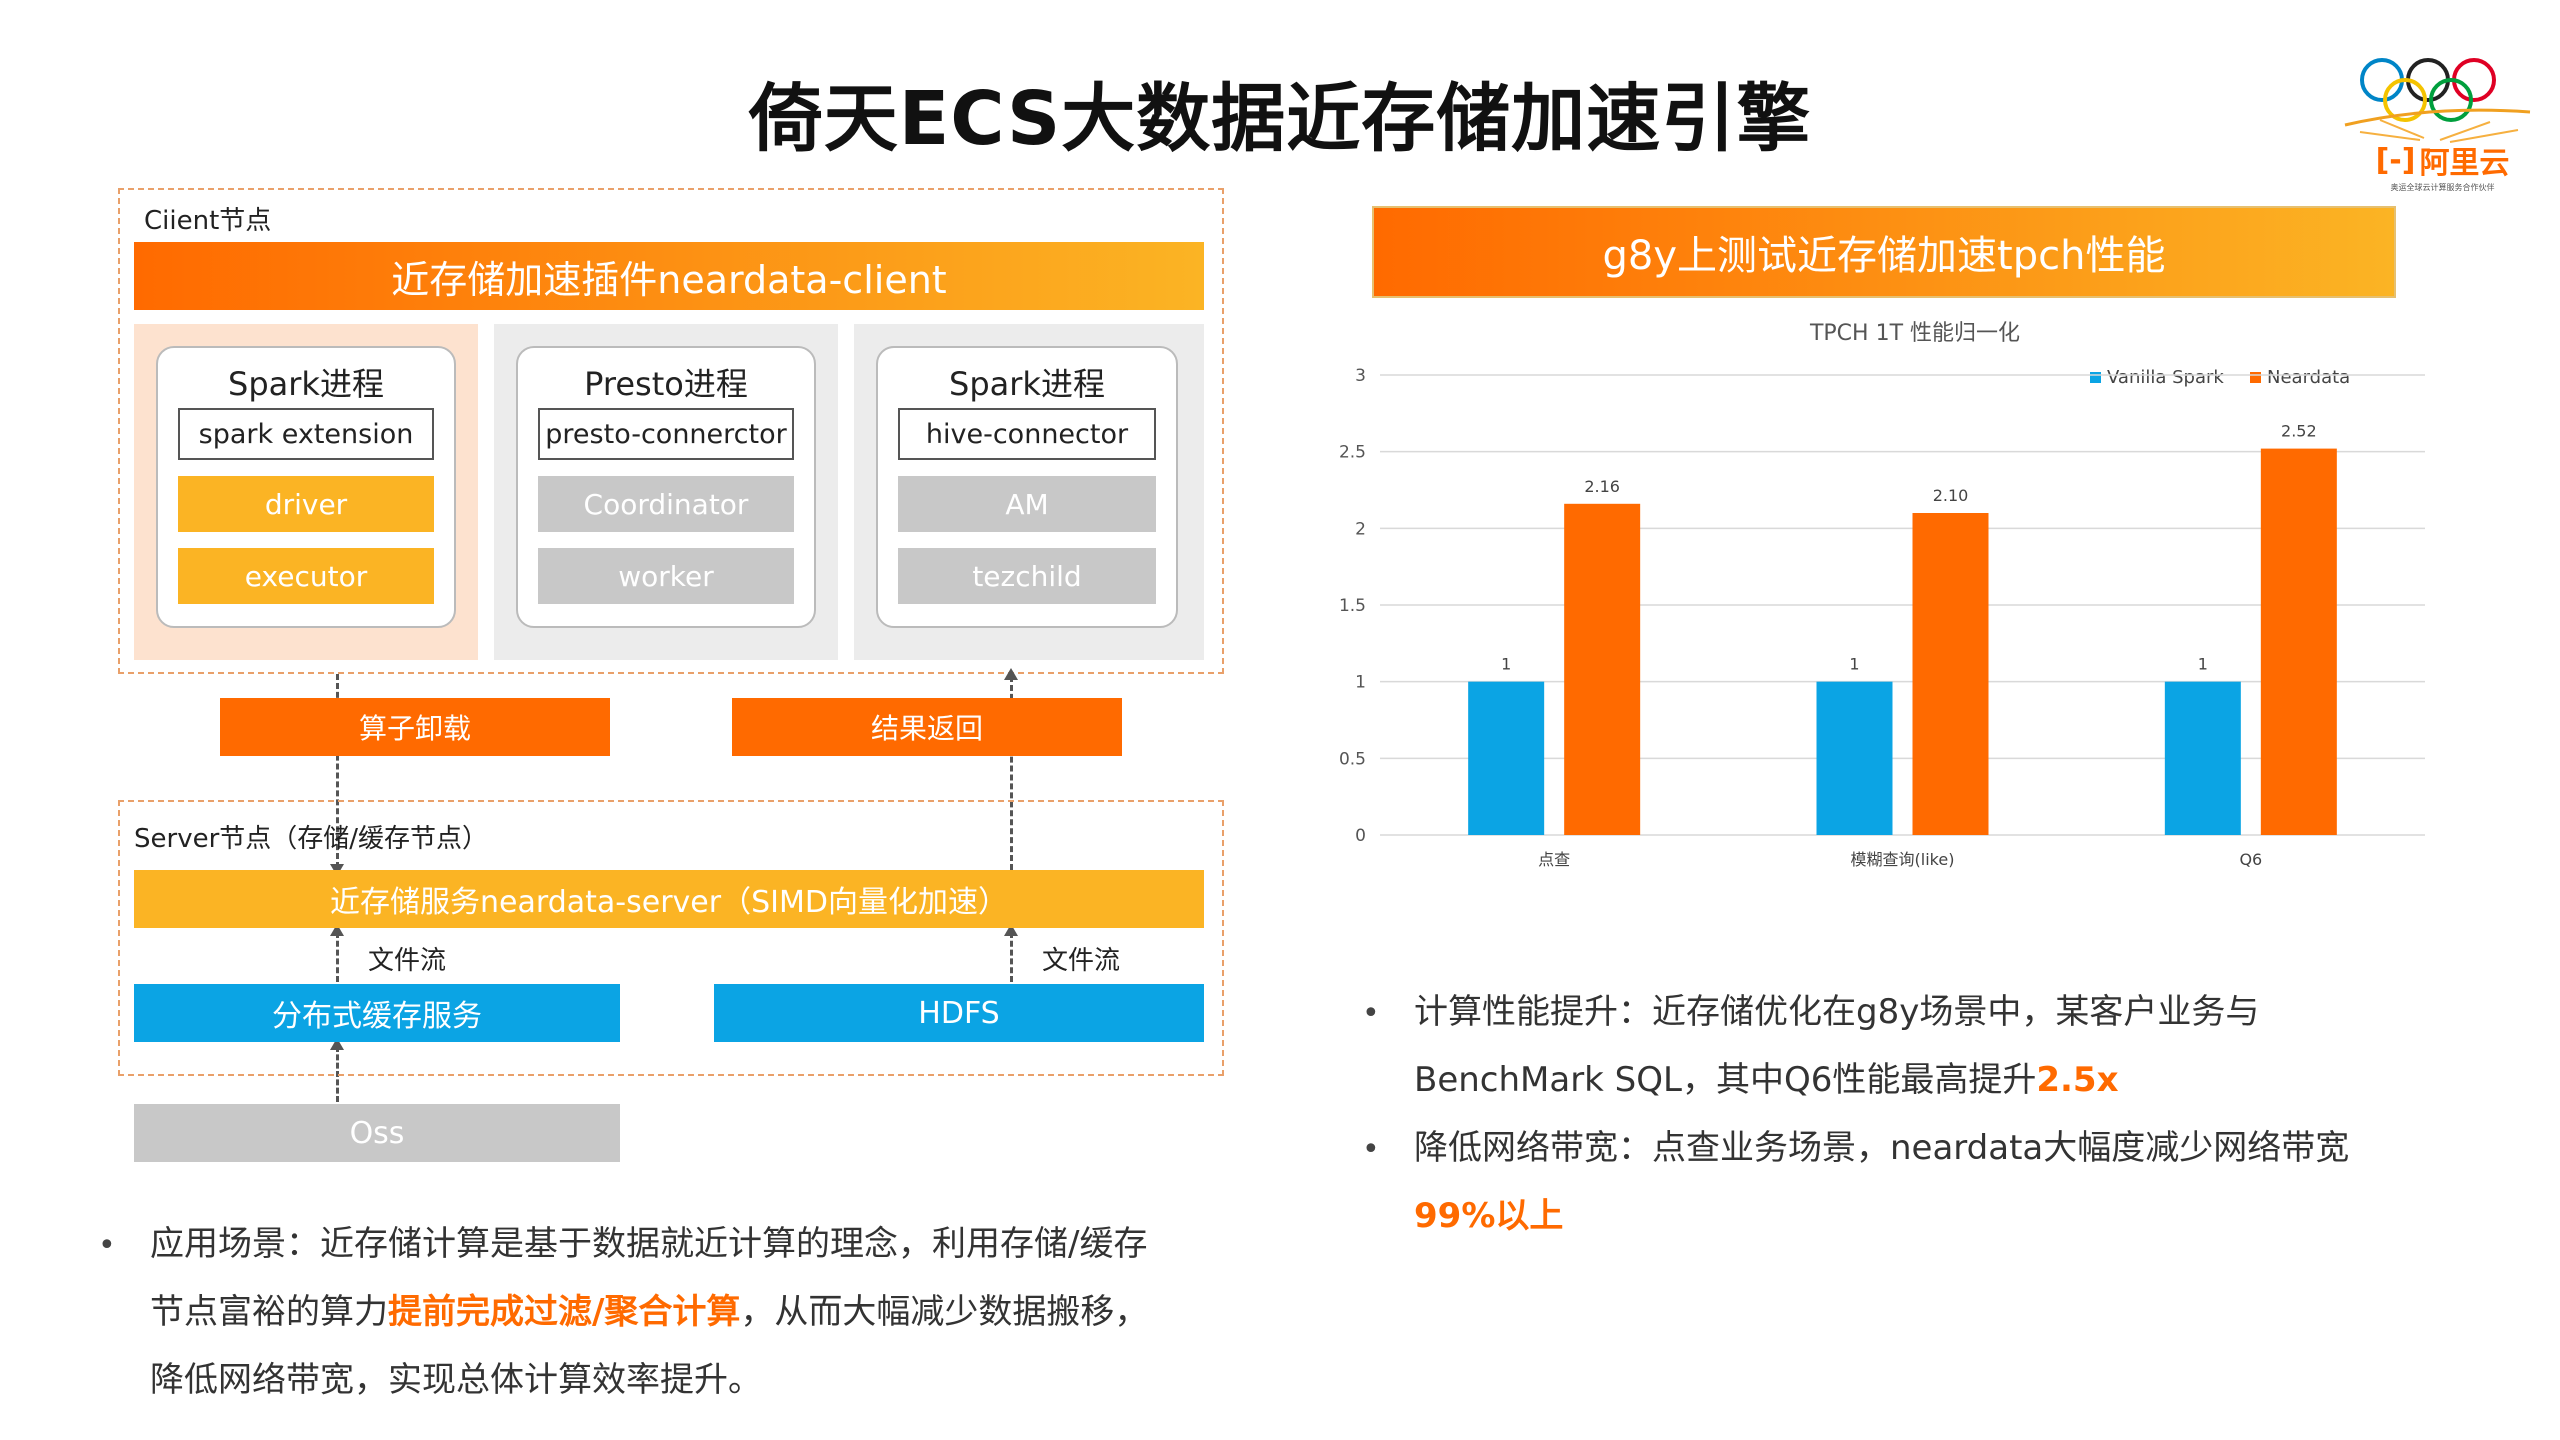 The width and height of the screenshot is (2560, 1440). Describe the element at coordinates (1360, 376) in the screenshot. I see `y-tick-label: 3` at that location.